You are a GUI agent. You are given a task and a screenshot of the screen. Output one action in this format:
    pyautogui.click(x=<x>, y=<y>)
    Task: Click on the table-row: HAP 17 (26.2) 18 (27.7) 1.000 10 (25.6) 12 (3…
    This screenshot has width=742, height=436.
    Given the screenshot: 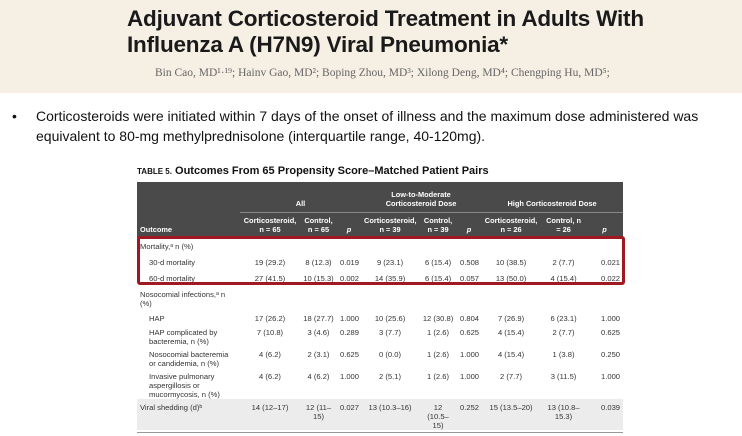 What is the action you would take?
    pyautogui.click(x=380, y=317)
    